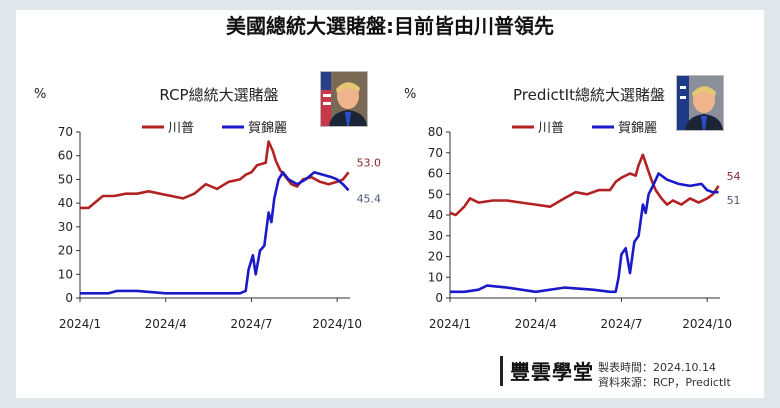 The width and height of the screenshot is (780, 408). I want to click on chart-title: PredictIt總統大選賭盤, so click(589, 95).